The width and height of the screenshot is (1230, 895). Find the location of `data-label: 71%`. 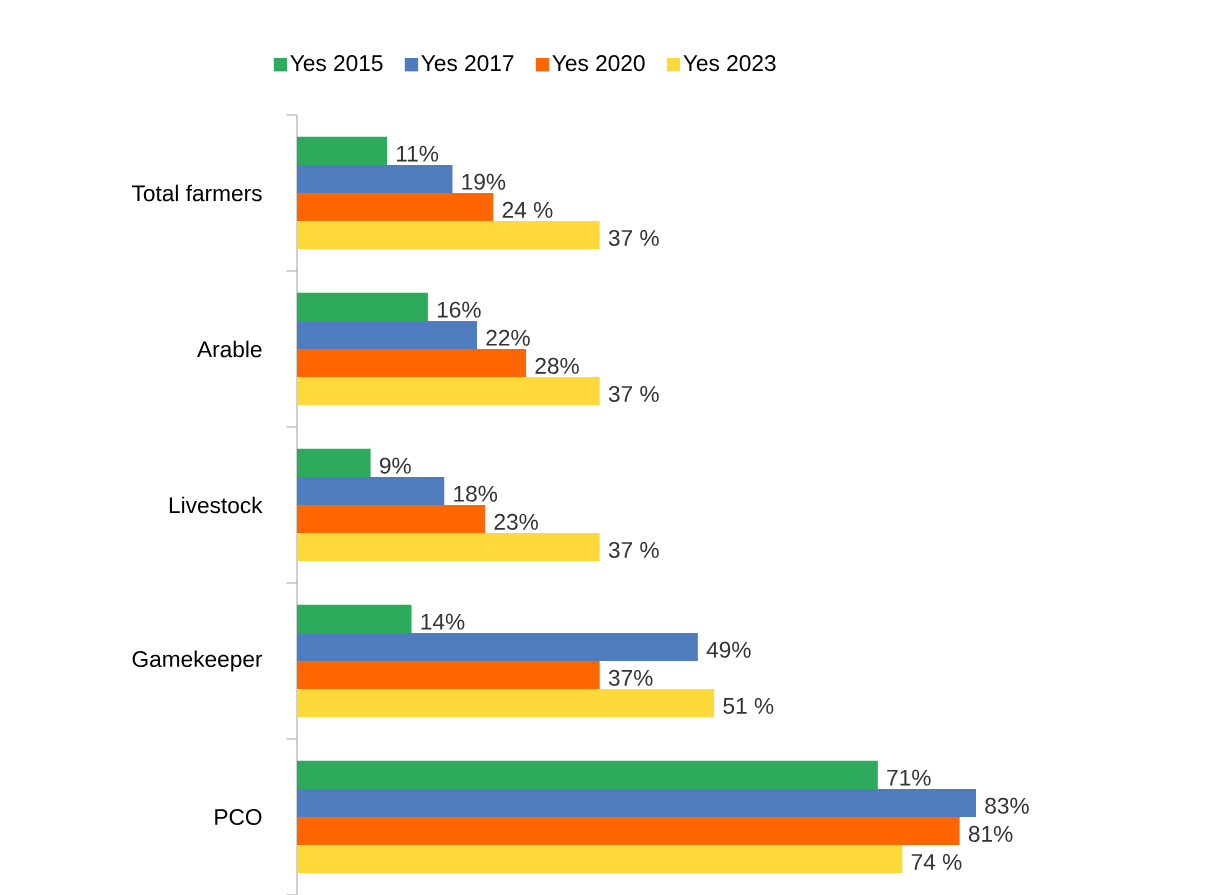

data-label: 71% is located at coordinates (909, 777).